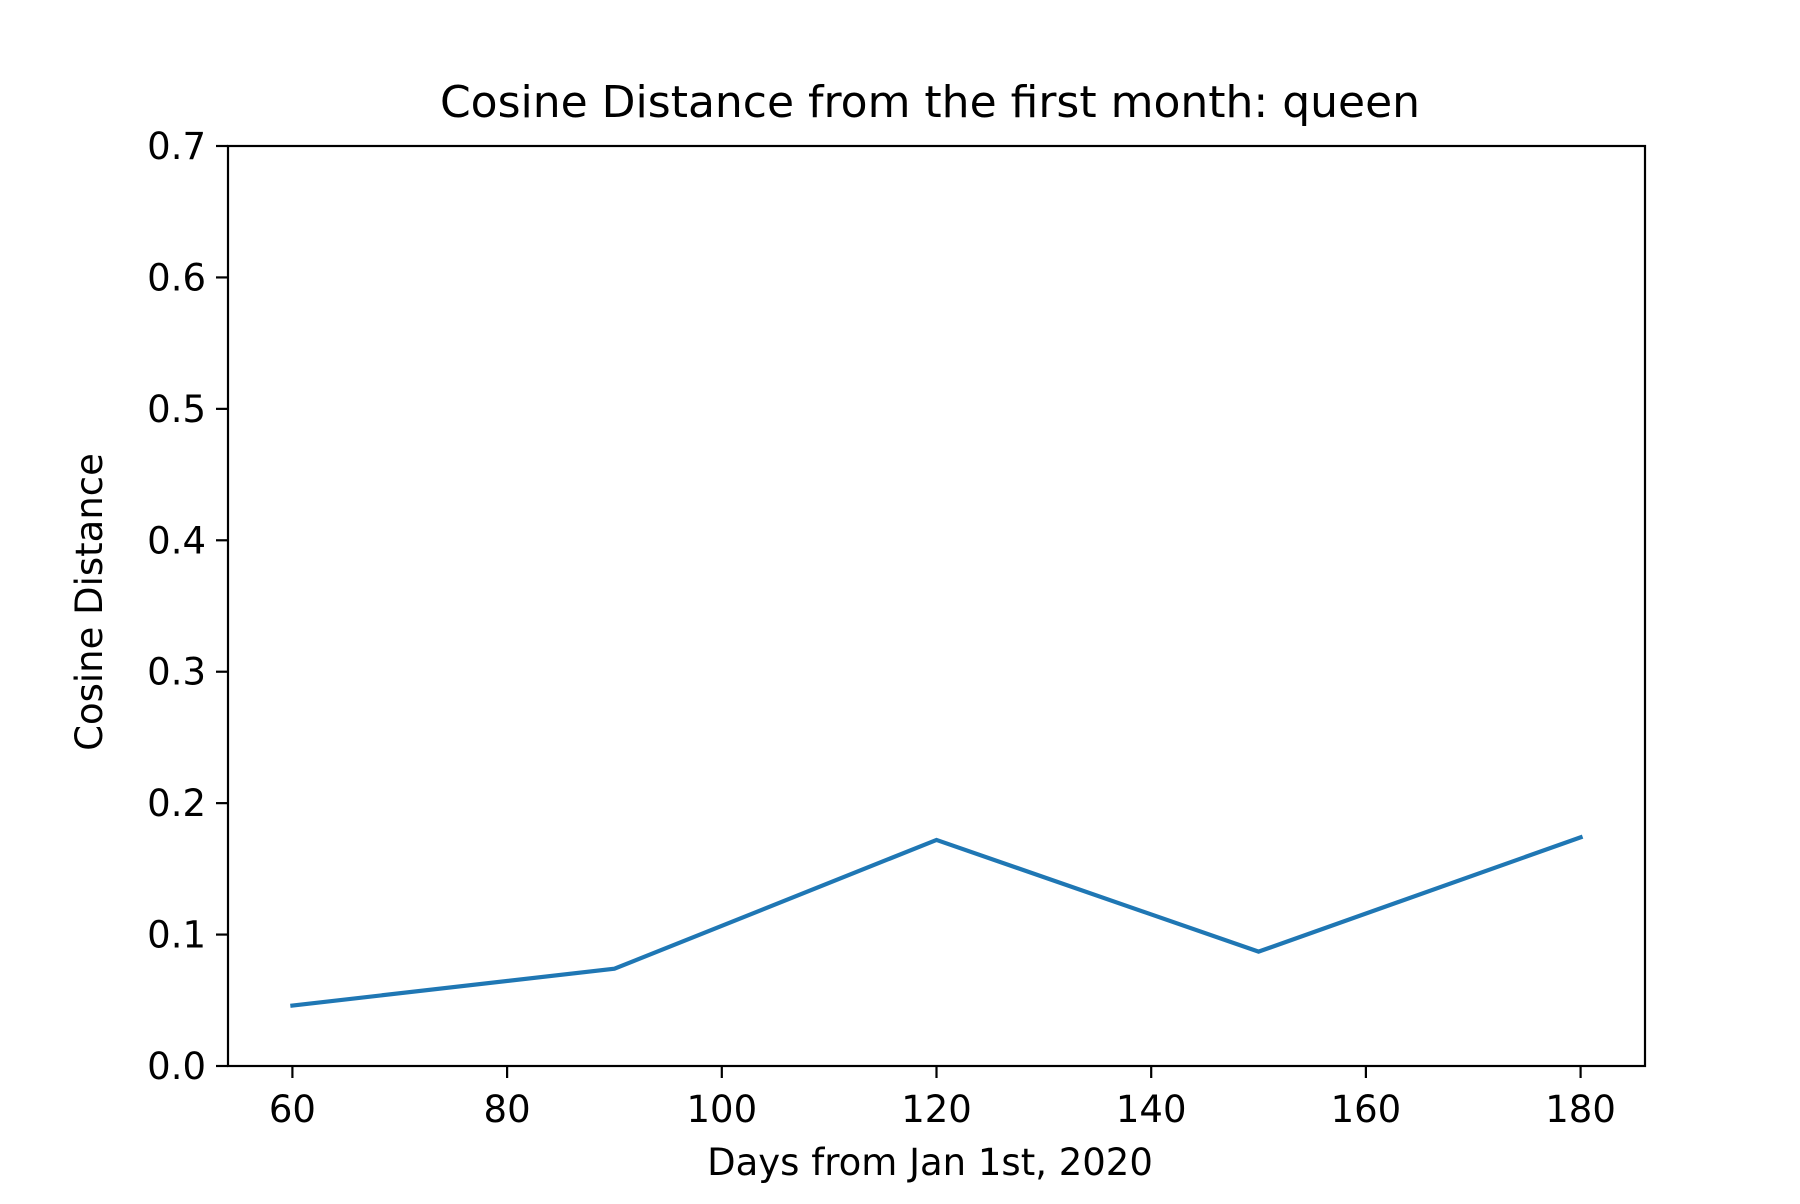 Image resolution: width=1800 pixels, height=1204 pixels. I want to click on x-tick-label: 100, so click(721, 1109).